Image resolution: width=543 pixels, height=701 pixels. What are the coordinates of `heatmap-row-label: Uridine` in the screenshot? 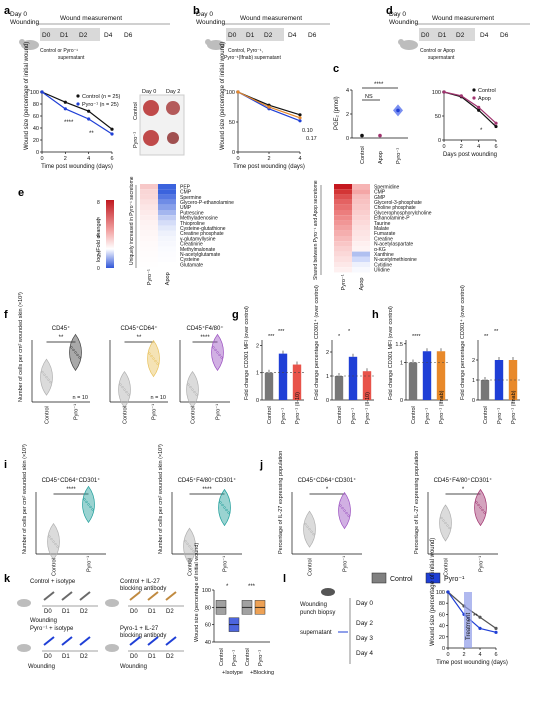 It's located at (382, 271).